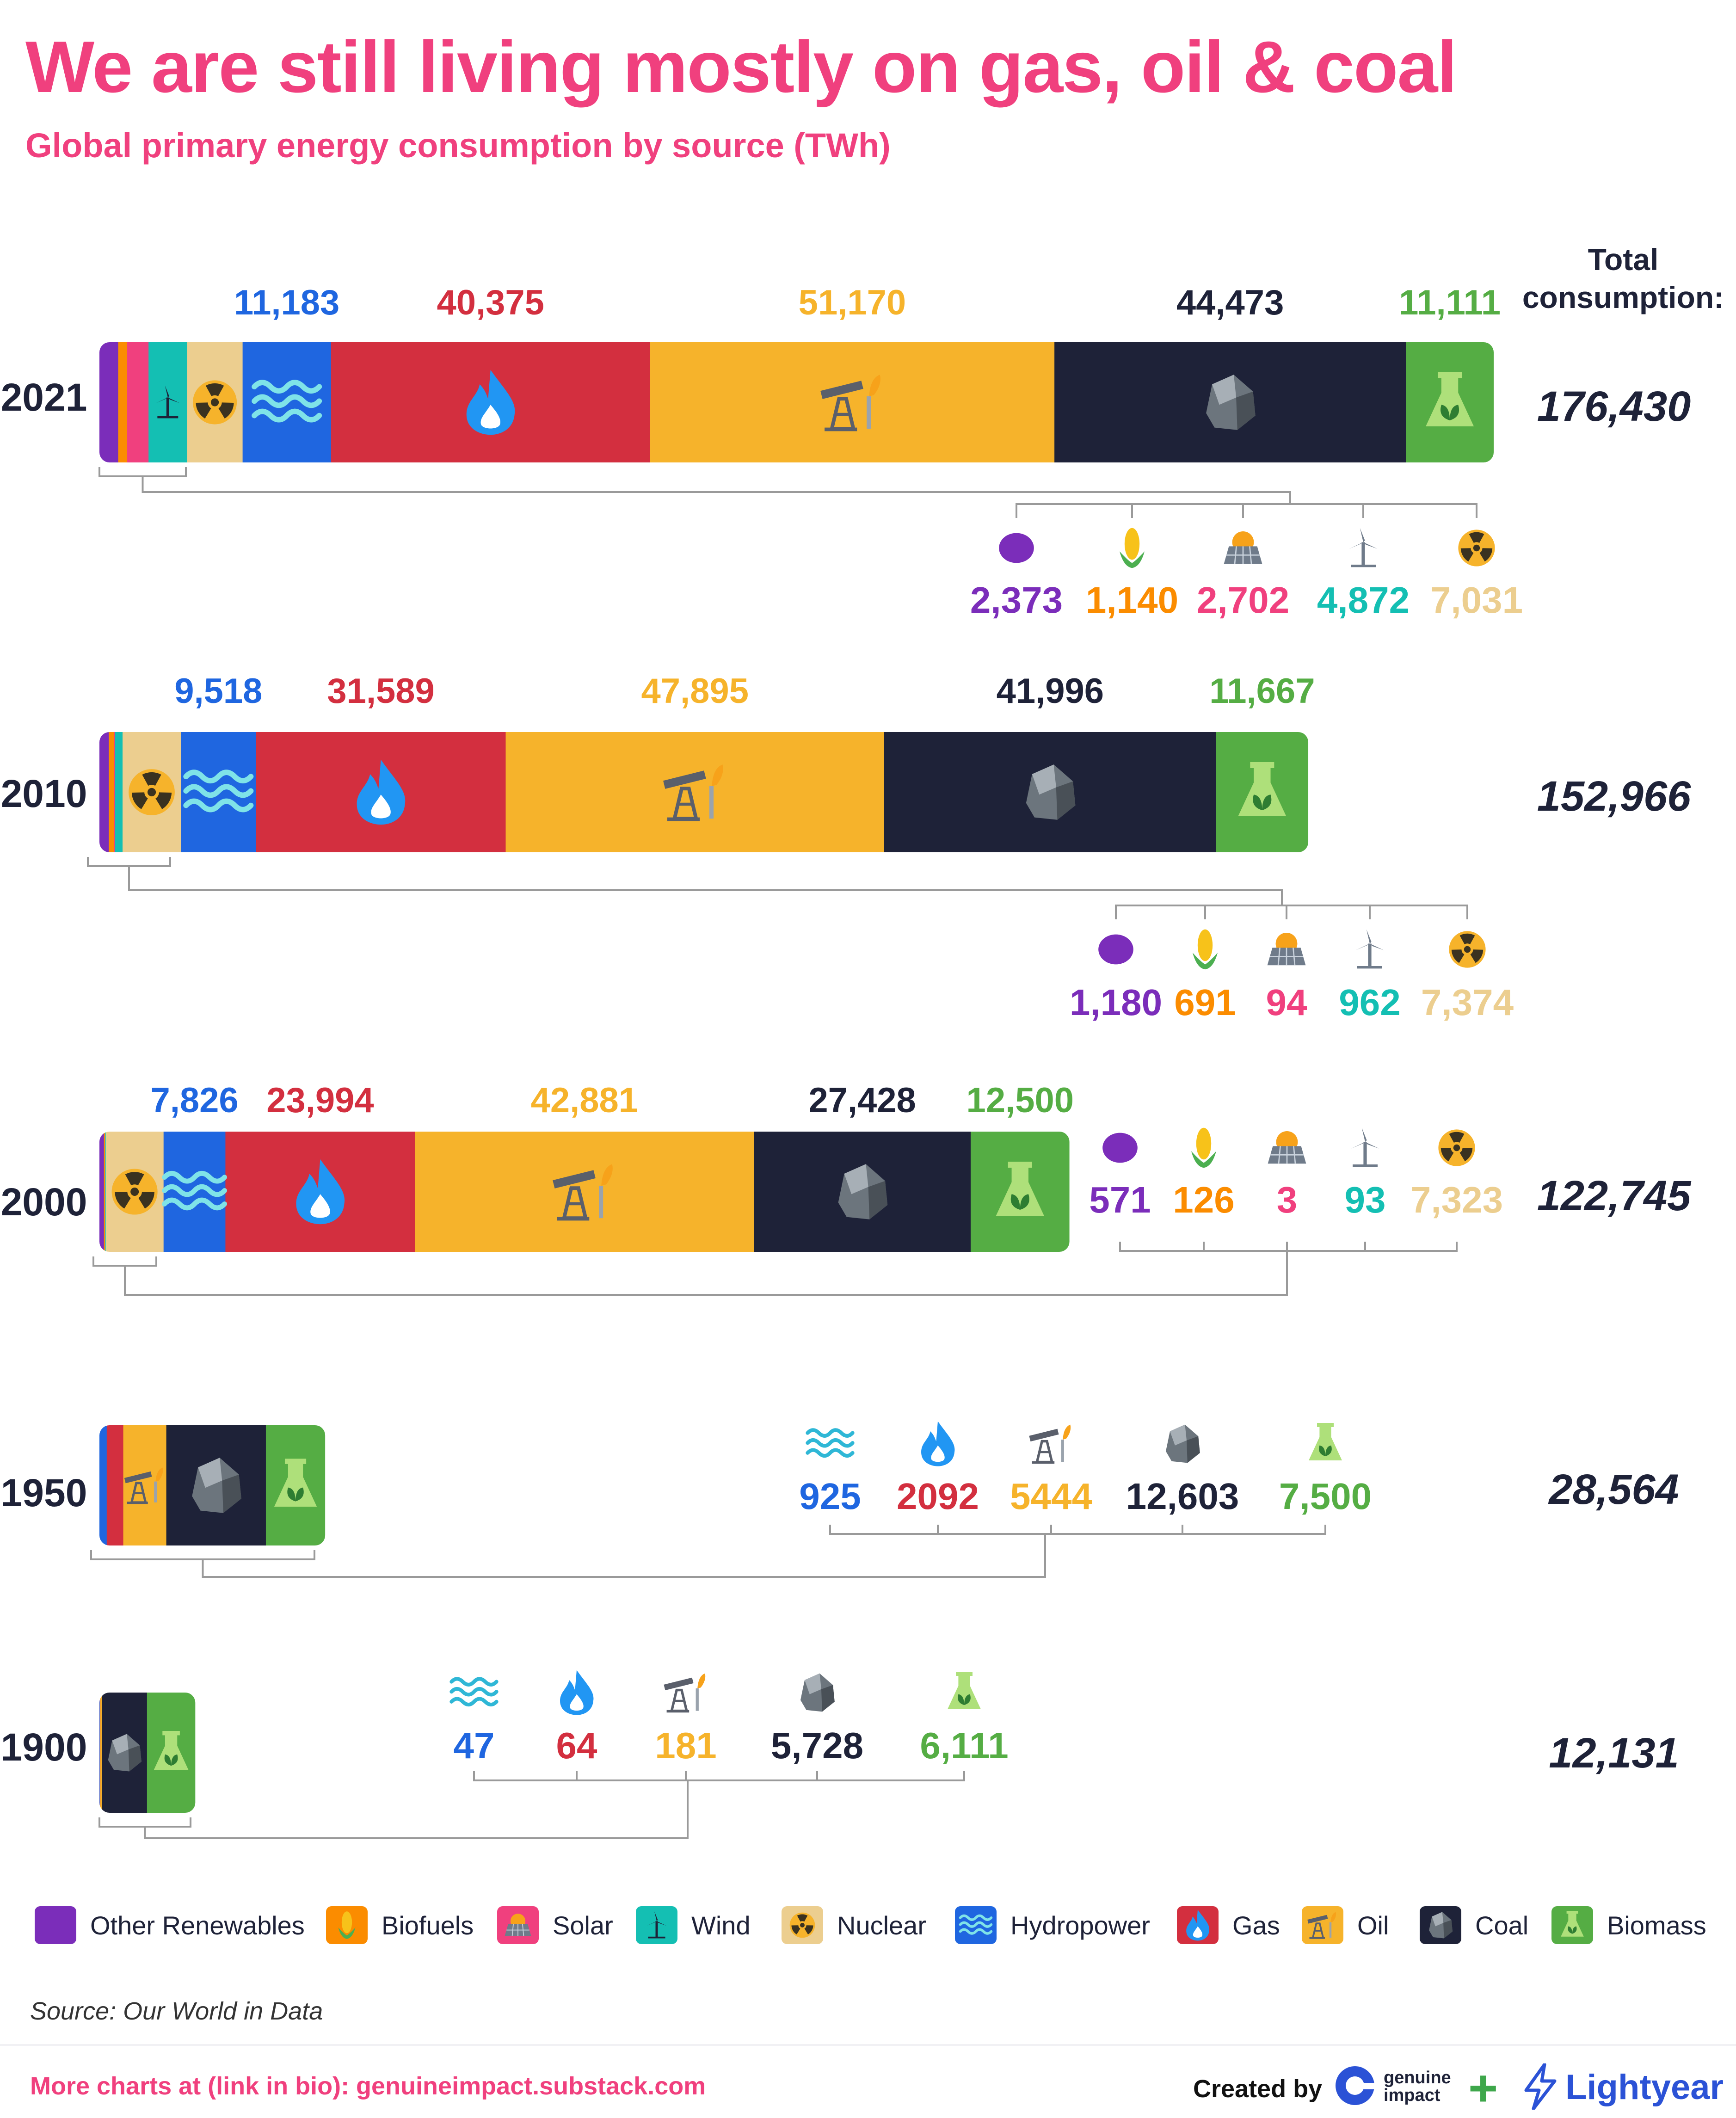 The image size is (1736, 2118). I want to click on year-label: 2010, so click(44, 793).